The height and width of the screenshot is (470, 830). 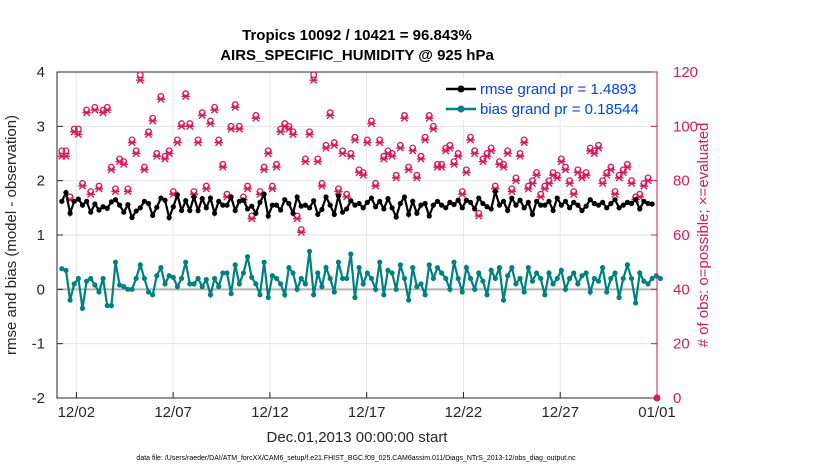 I want to click on x-tick-label: 12/02, so click(x=77, y=412).